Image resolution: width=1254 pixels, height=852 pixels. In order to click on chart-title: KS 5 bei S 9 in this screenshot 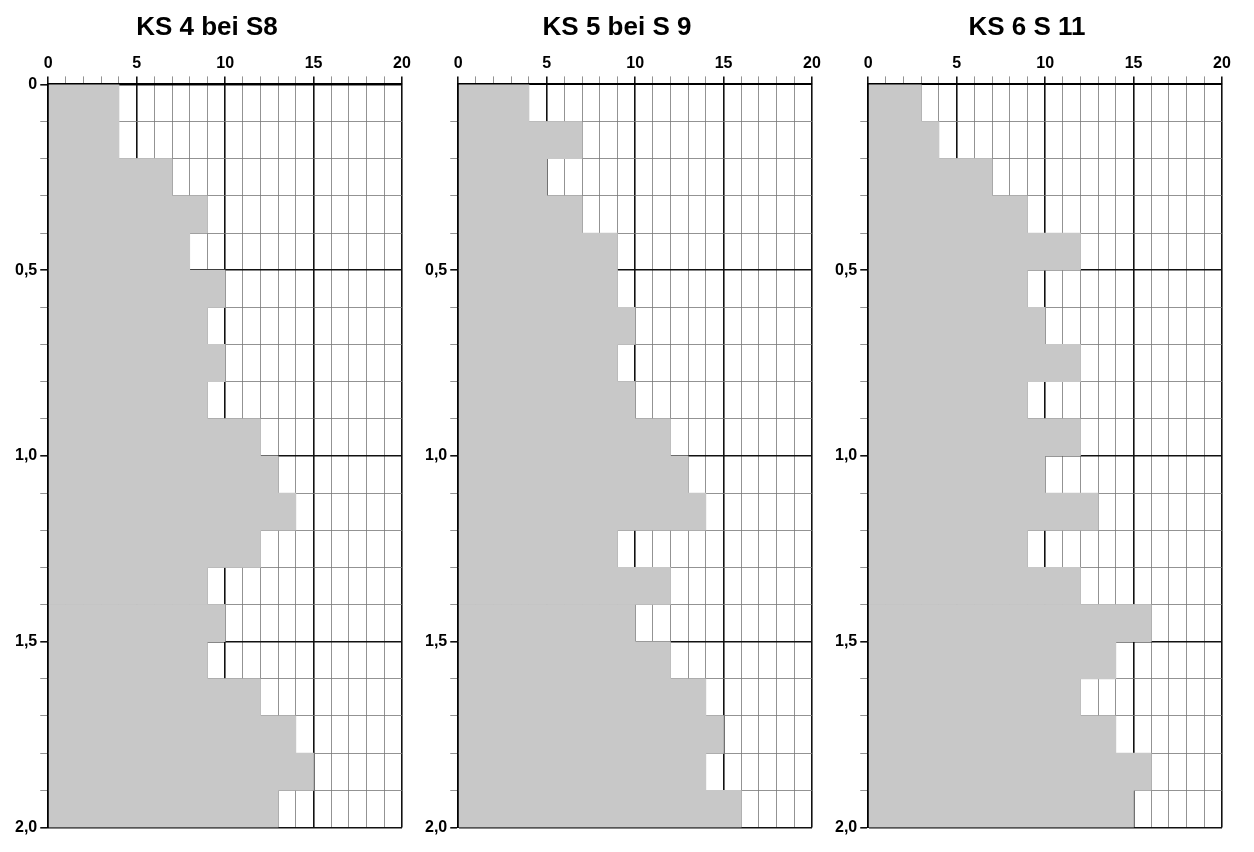, I will do `click(617, 25)`.